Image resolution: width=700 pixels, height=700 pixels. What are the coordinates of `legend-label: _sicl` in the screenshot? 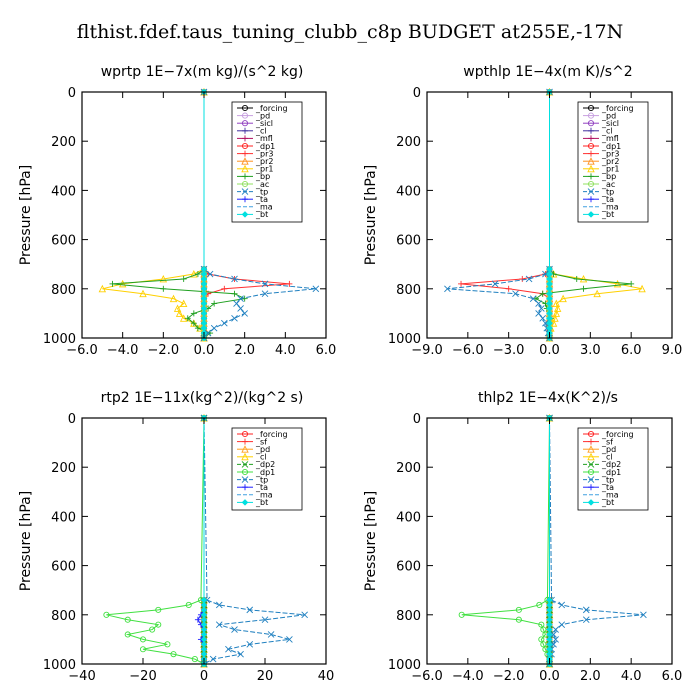 It's located at (610, 123).